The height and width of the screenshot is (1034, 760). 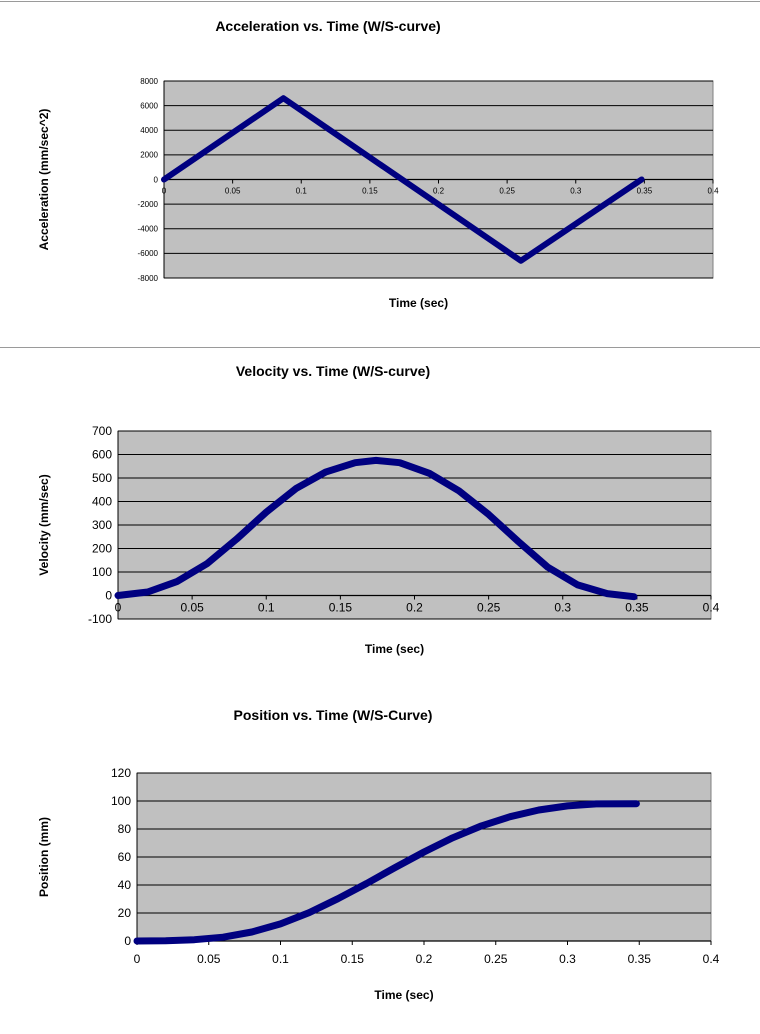 I want to click on y-tick-label: 20, so click(x=125, y=913).